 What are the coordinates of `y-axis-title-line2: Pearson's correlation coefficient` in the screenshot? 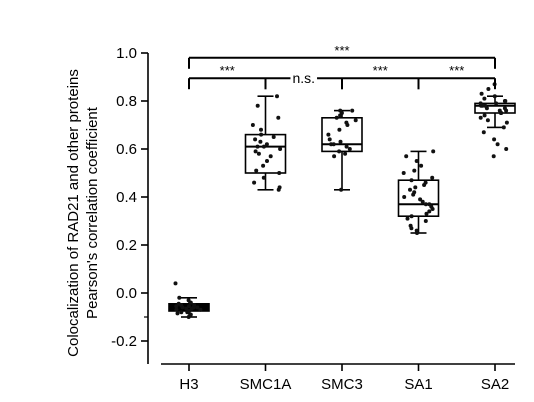 It's located at (92, 212).